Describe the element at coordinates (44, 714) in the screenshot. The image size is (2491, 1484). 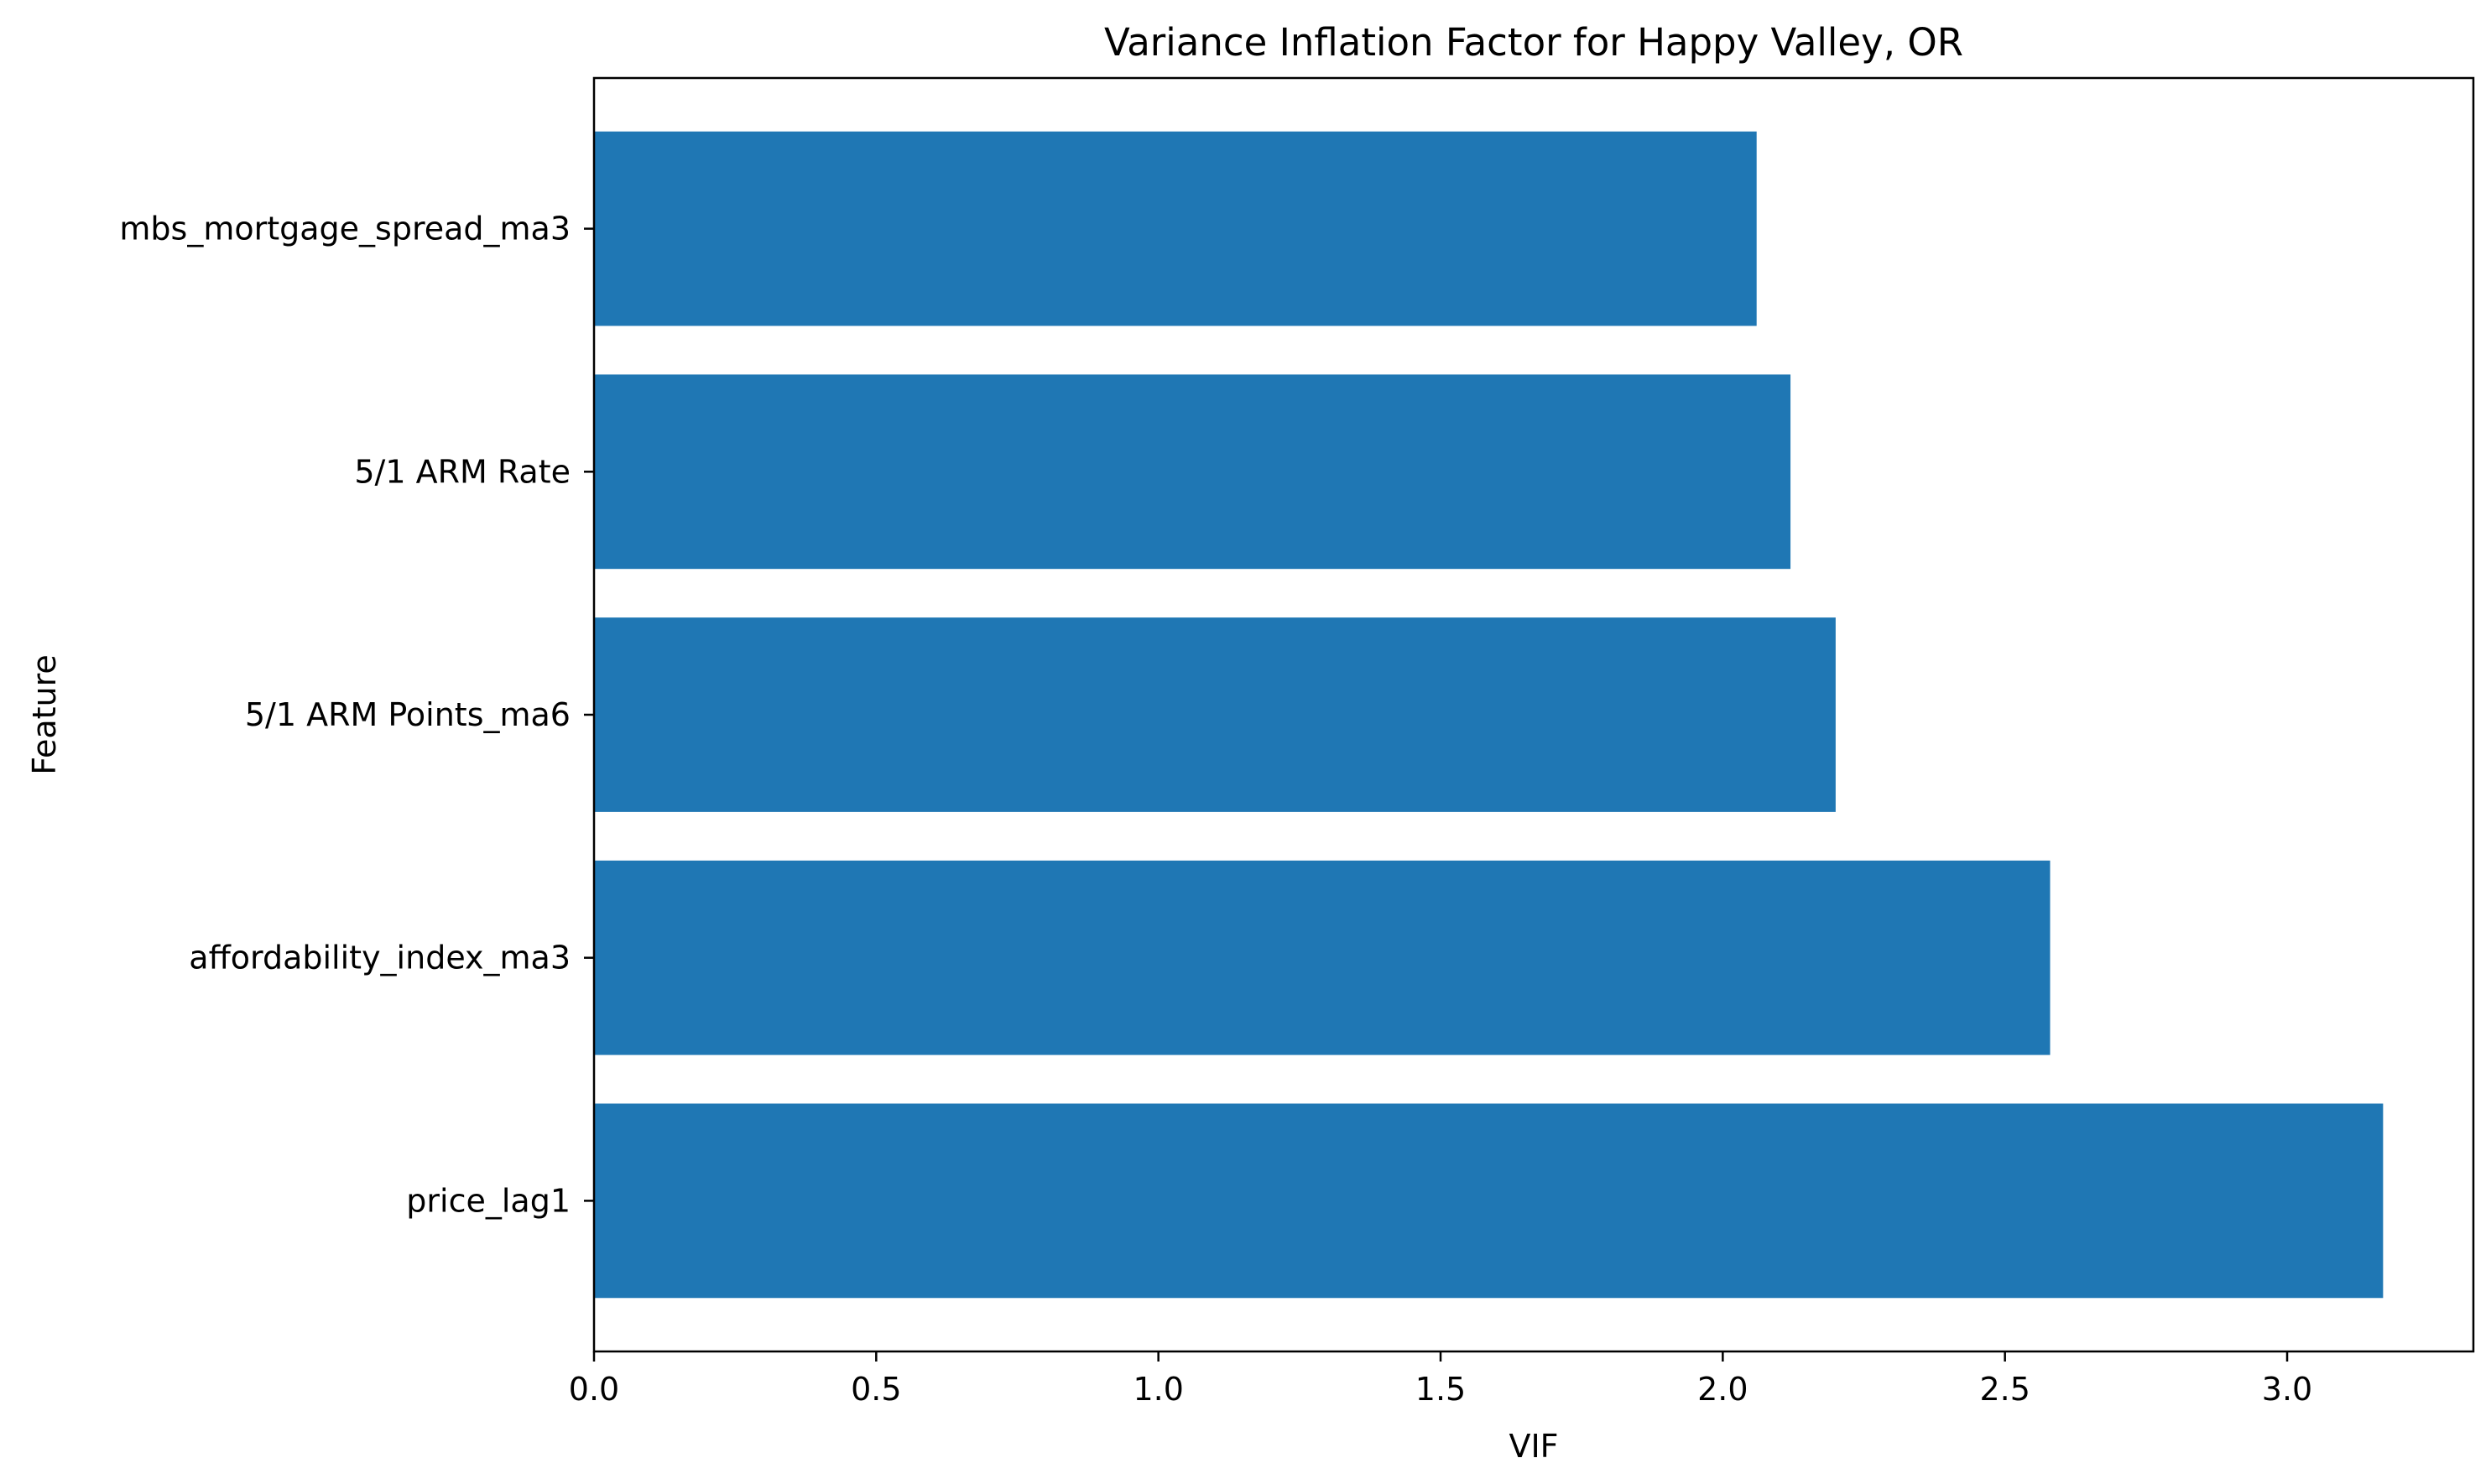
I see `y-axis-title: Feature` at that location.